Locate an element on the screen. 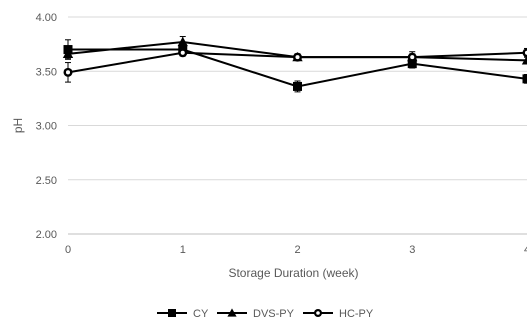 Image resolution: width=527 pixels, height=321 pixels. legend-marker-hc-py-inner is located at coordinates (318, 313).